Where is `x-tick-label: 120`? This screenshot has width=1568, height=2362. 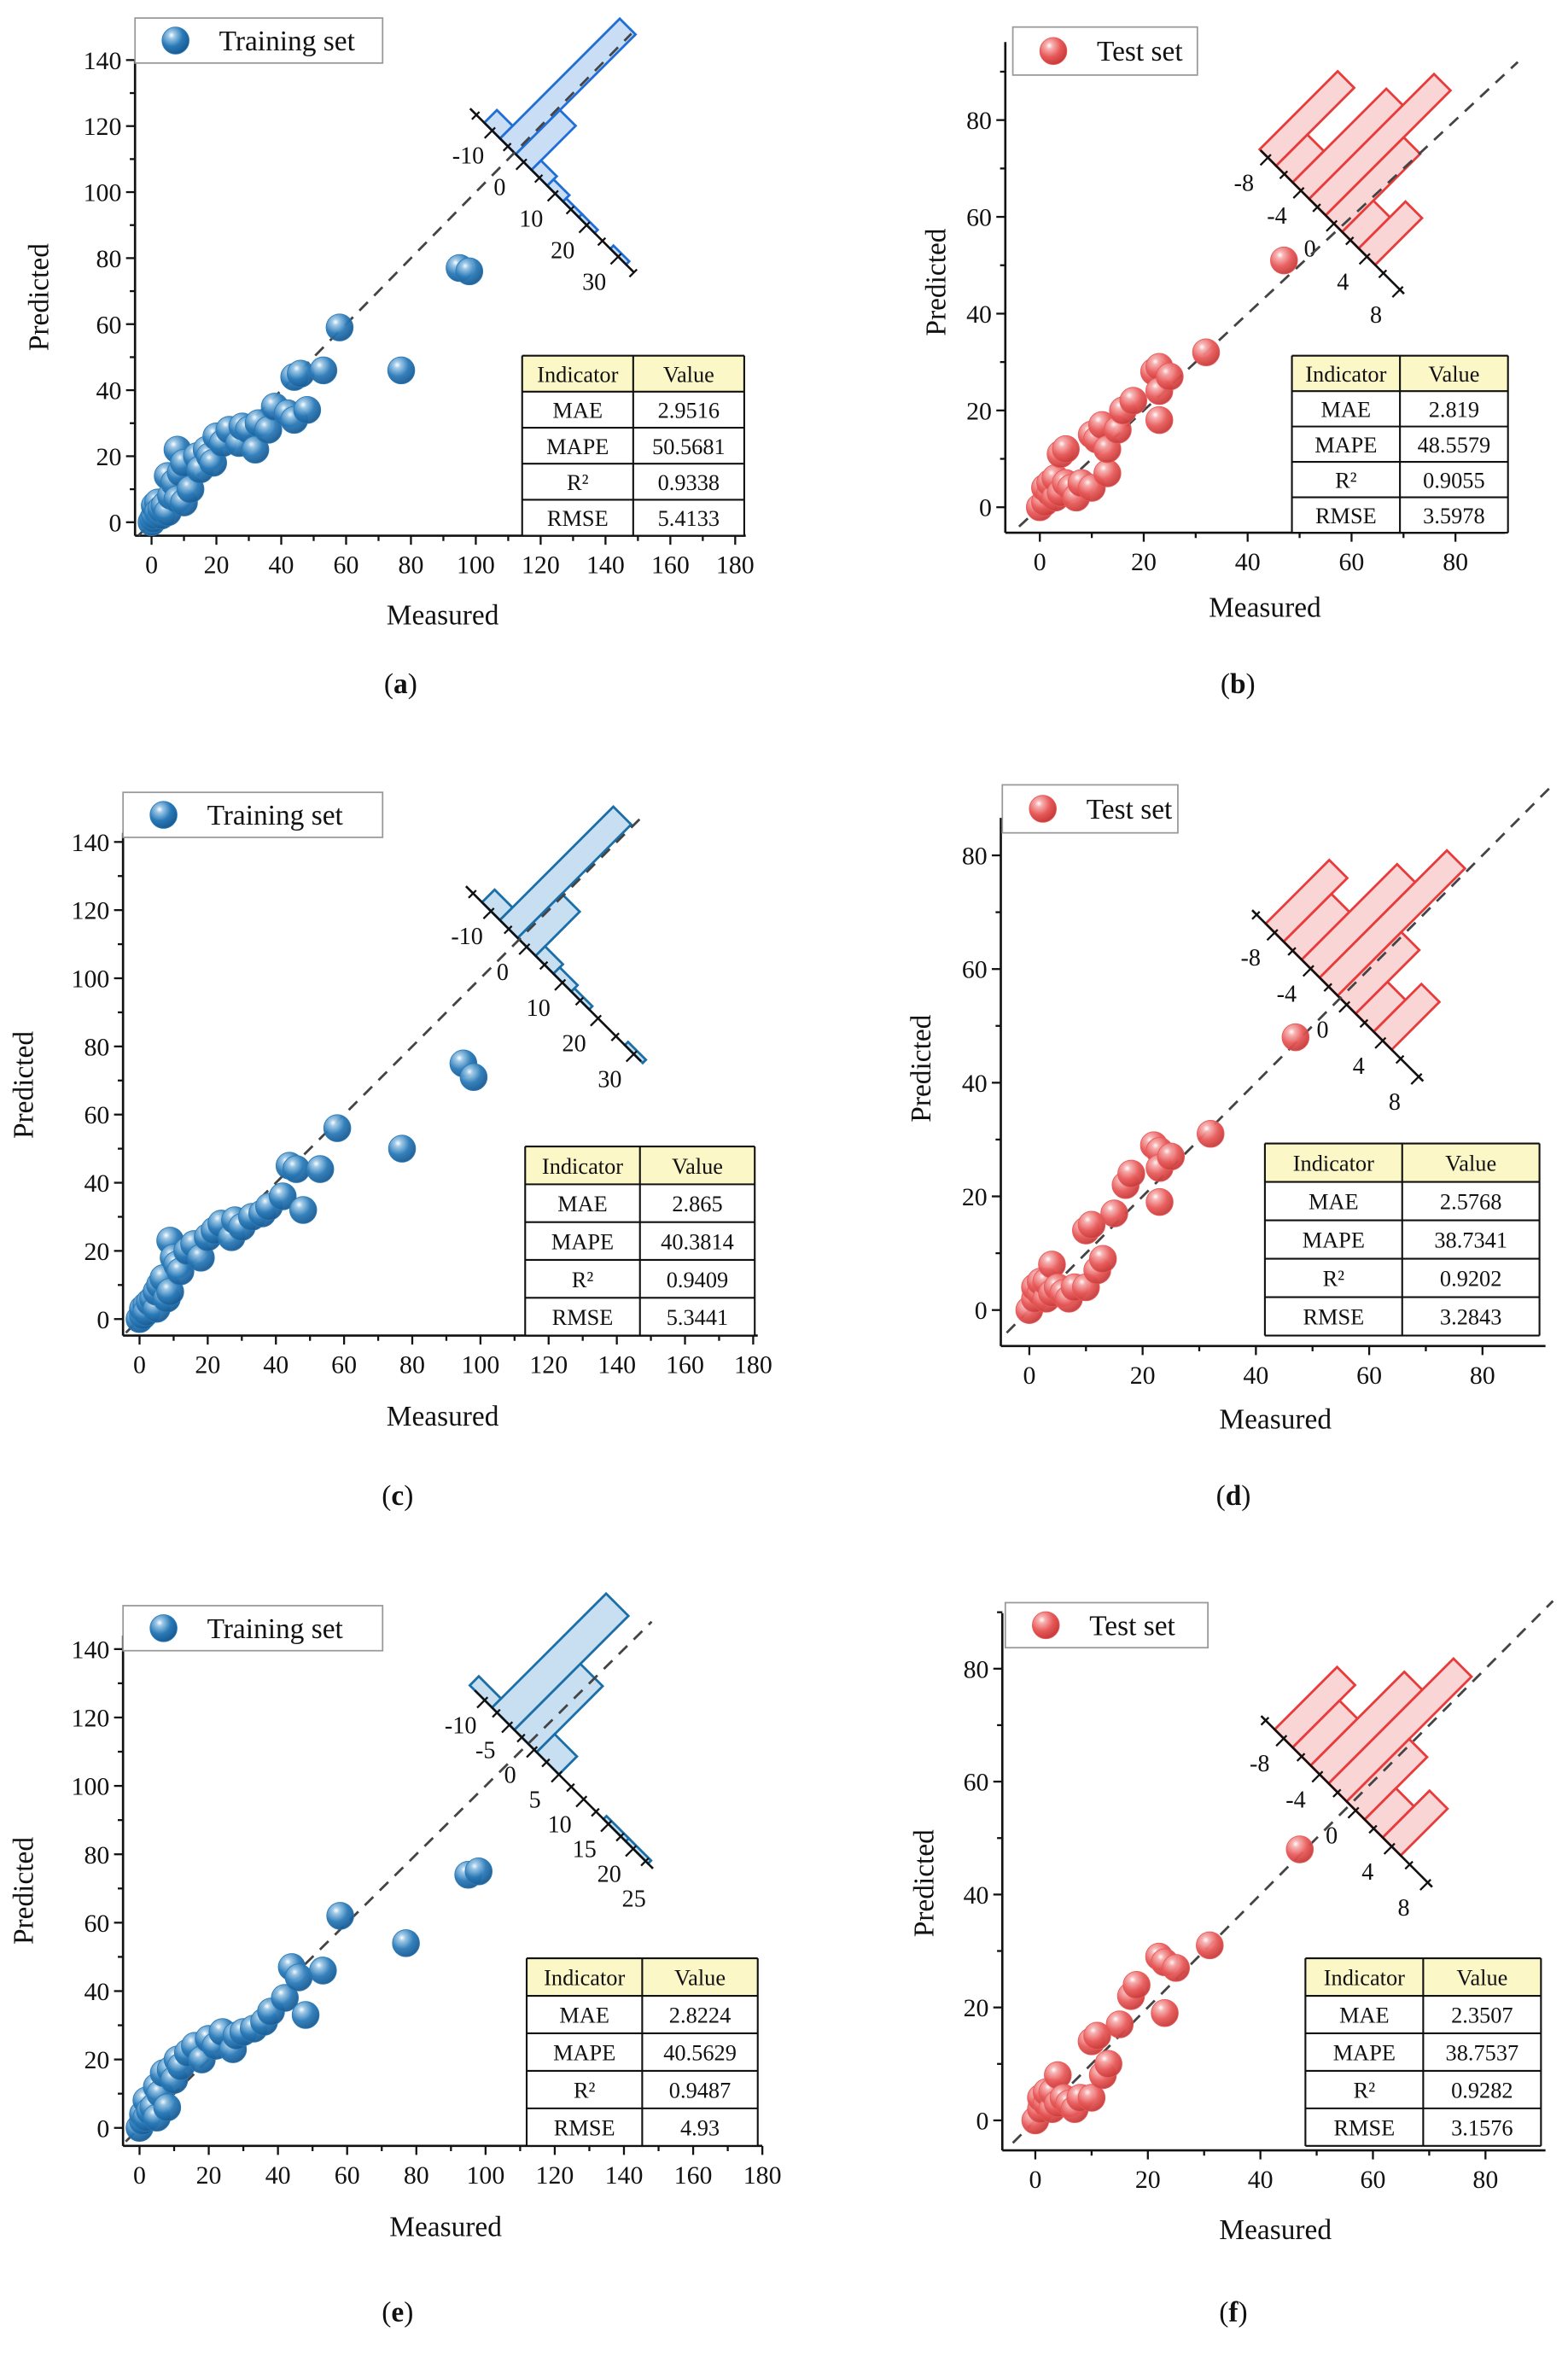
x-tick-label: 120 is located at coordinates (555, 2176).